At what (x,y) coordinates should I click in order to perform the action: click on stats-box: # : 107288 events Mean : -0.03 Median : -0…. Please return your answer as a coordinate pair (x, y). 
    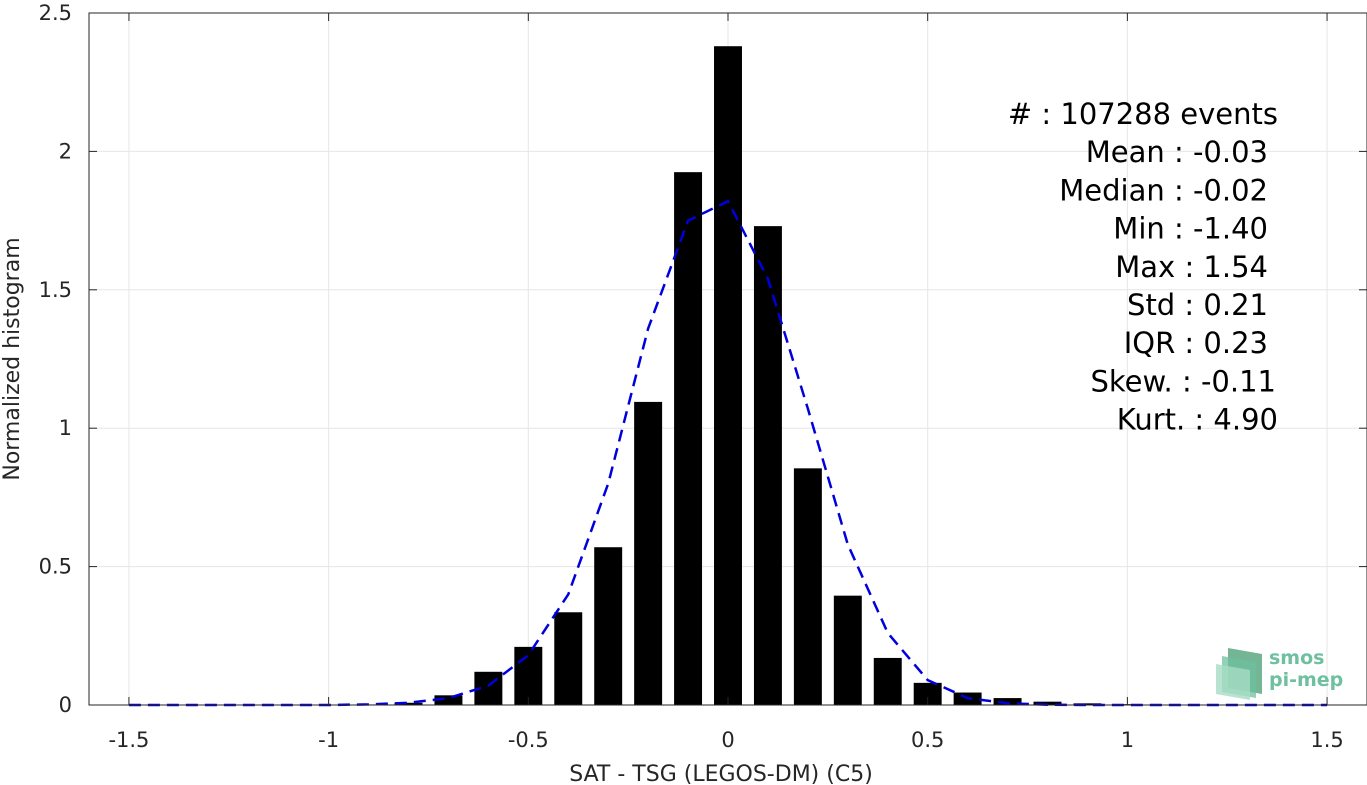
    Looking at the image, I should click on (1143, 267).